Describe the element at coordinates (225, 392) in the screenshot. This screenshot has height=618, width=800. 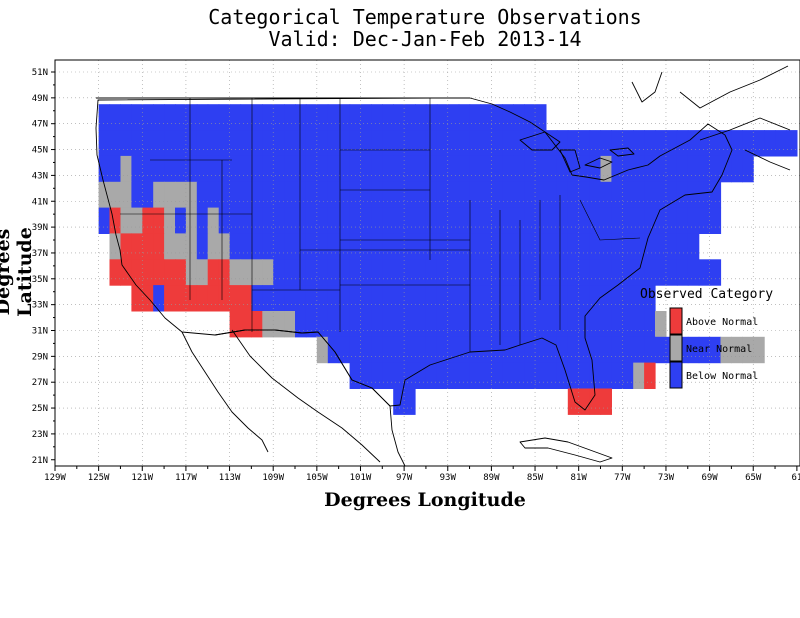
I see `baja-coast` at that location.